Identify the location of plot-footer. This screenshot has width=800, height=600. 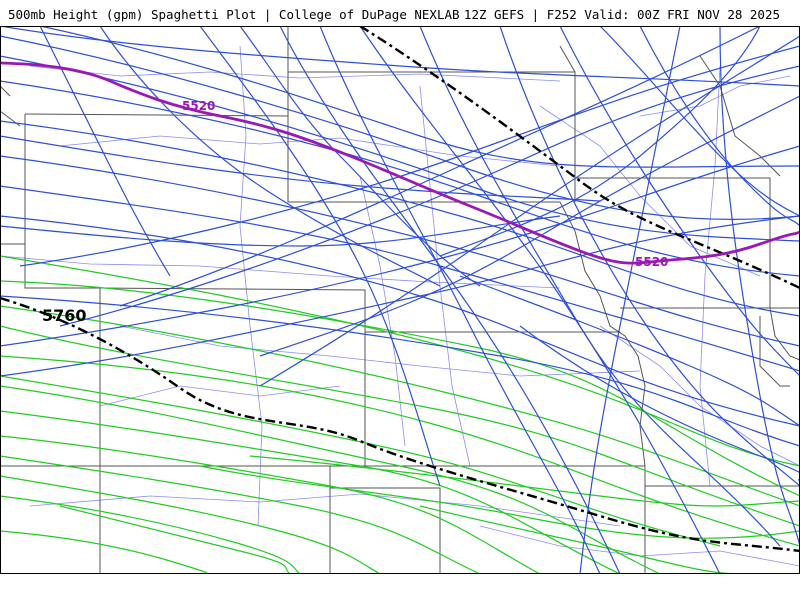
(400, 587).